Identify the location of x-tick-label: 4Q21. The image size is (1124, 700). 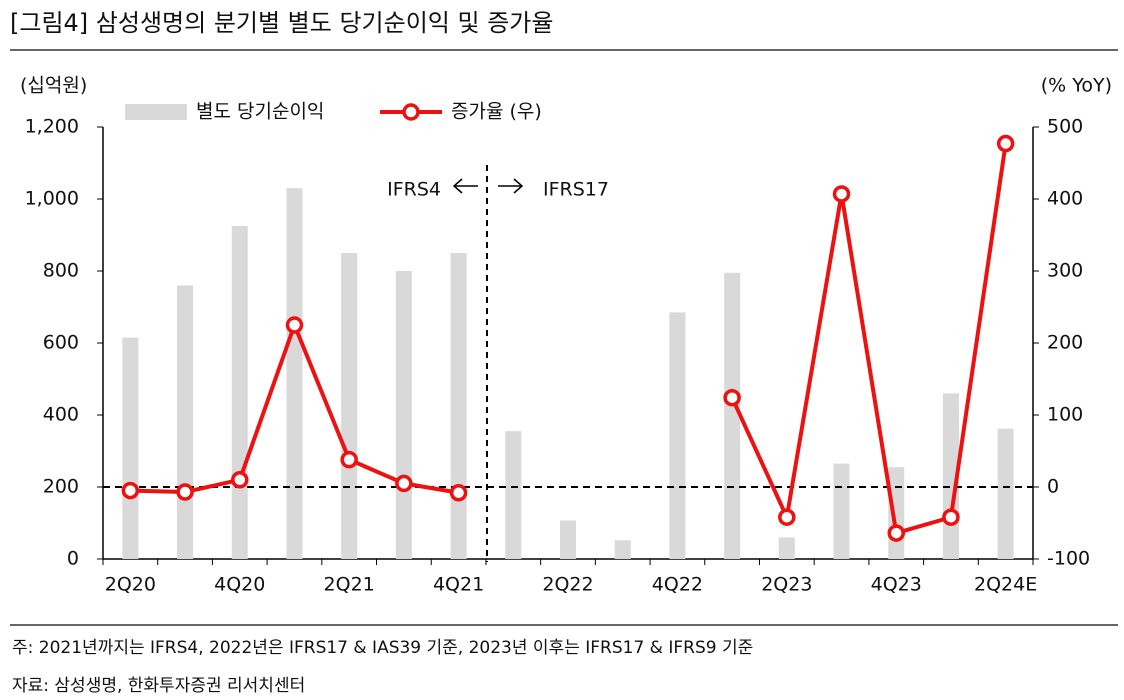
(458, 585).